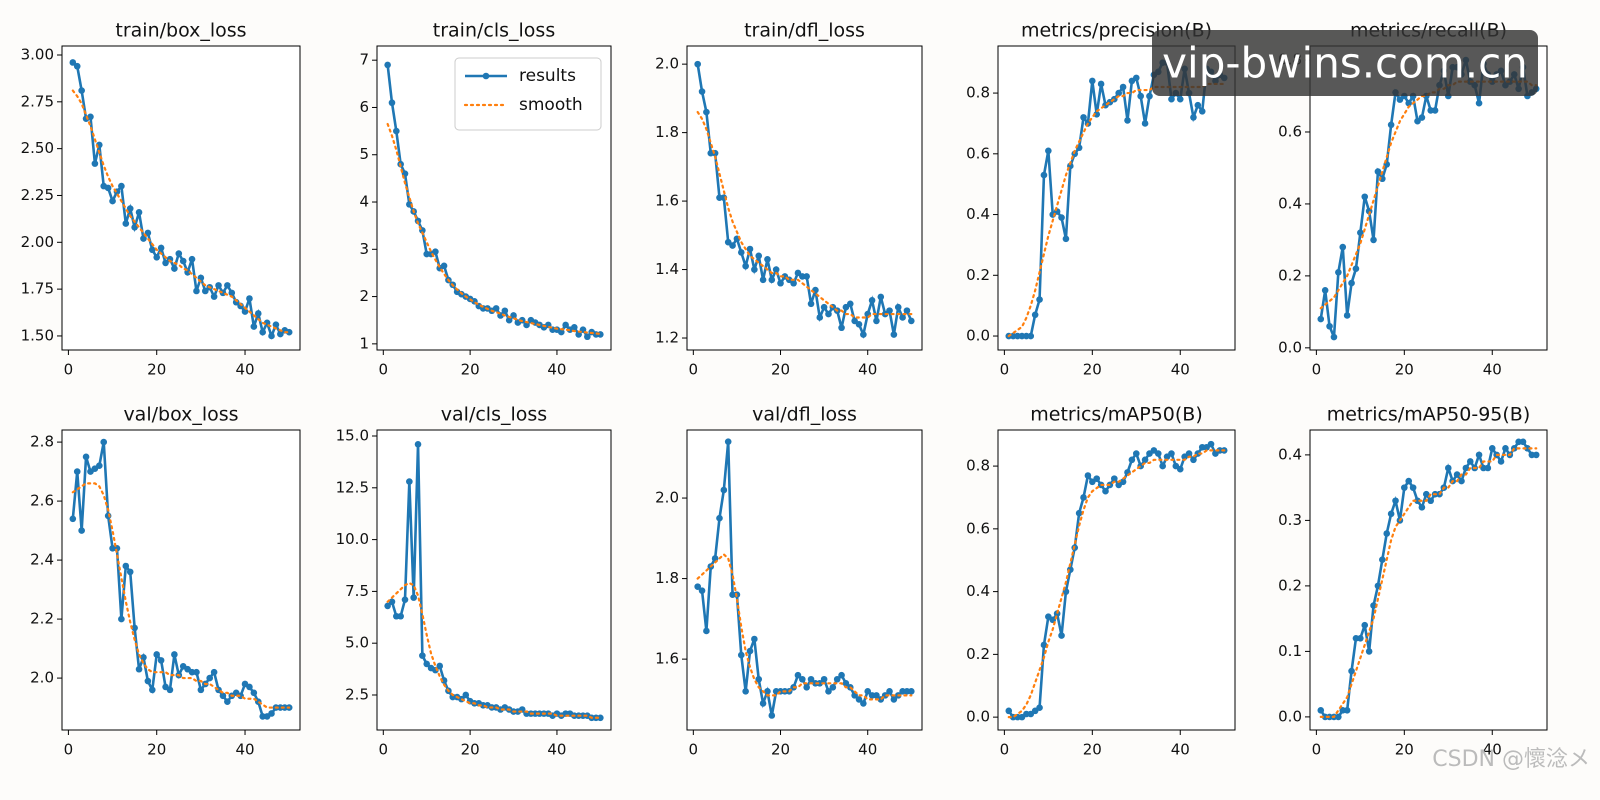 The height and width of the screenshot is (800, 1600). Describe the element at coordinates (357, 694) in the screenshot. I see `y-tick-label: 2.5` at that location.